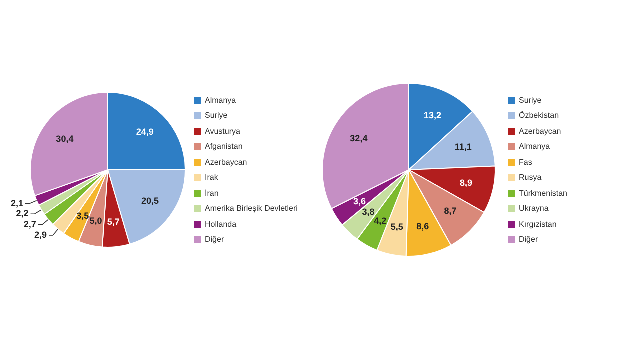 The image size is (628, 352). Describe the element at coordinates (359, 201) in the screenshot. I see `data-label: 3,6` at that location.